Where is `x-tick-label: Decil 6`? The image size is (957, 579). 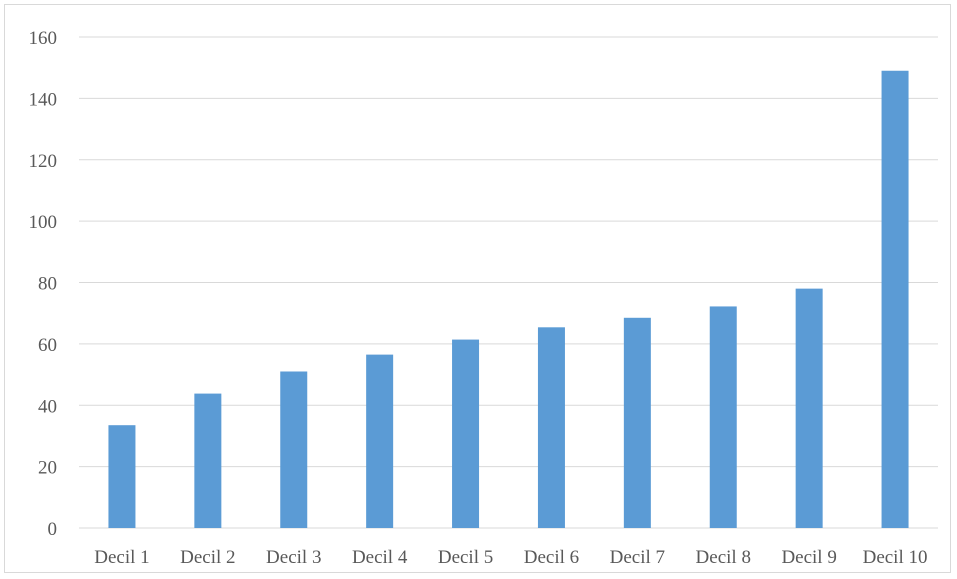 x-tick-label: Decil 6 is located at coordinates (551, 557).